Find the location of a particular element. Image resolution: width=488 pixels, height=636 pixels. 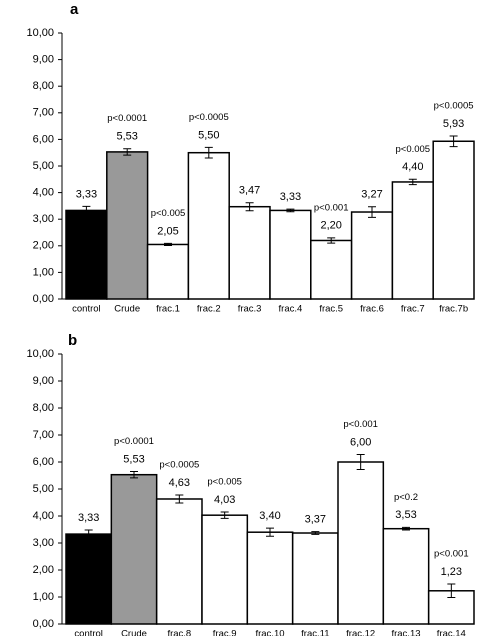

y-tick-label: 7,00 is located at coordinates (43, 113).